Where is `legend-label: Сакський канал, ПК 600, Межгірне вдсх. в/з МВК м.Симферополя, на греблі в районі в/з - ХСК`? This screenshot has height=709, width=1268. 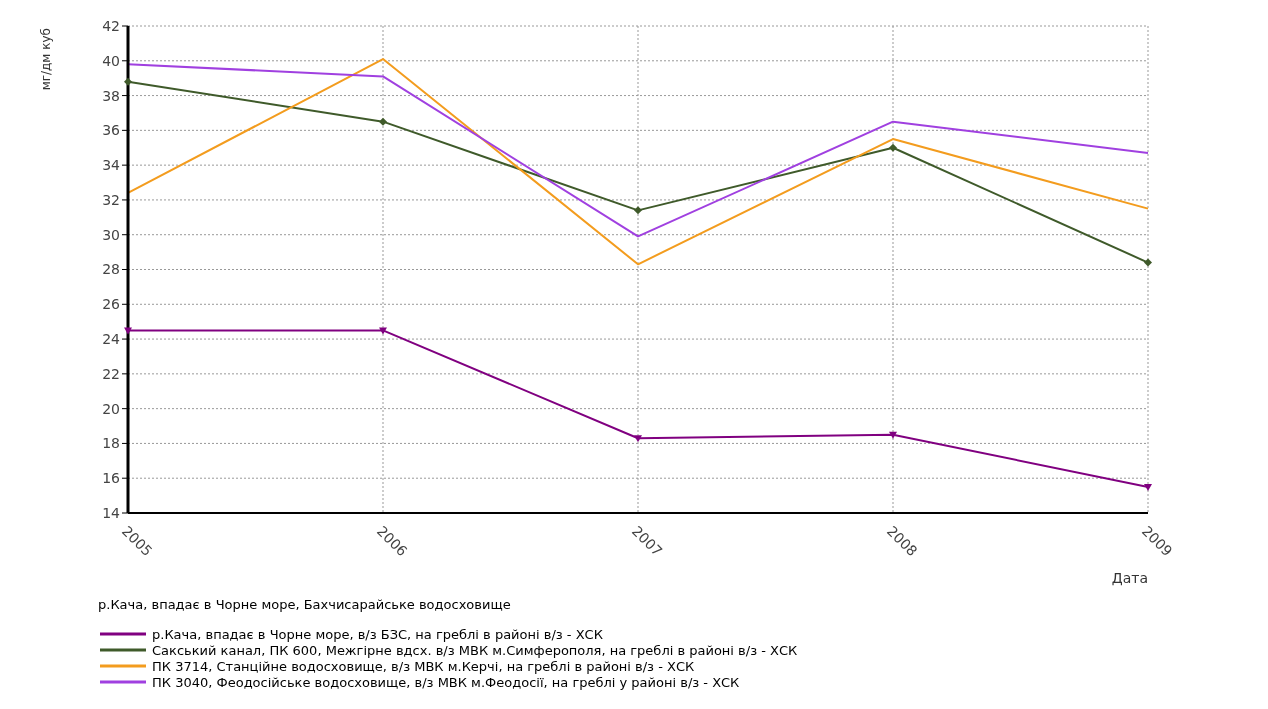 legend-label: Сакський канал, ПК 600, Межгірне вдсх. в/з МВК м.Симферополя, на греблі в районі в/з - ХСК is located at coordinates (475, 650).